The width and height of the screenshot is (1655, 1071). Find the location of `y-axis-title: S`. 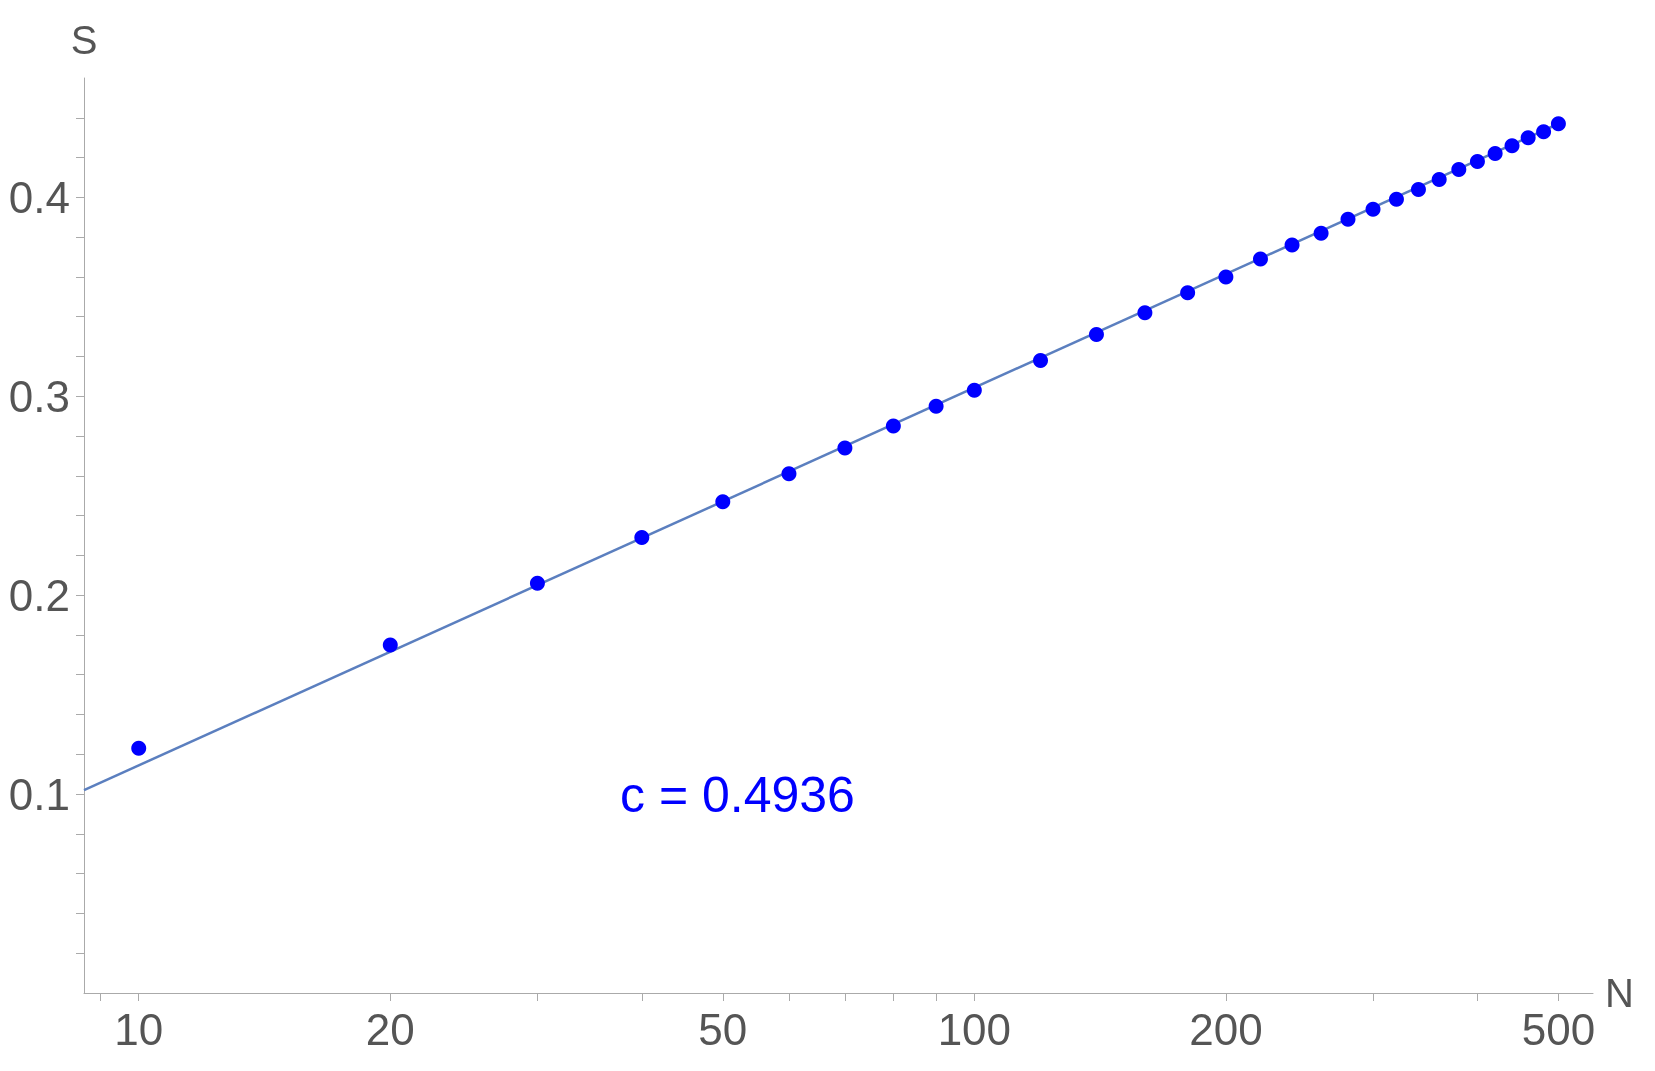

y-axis-title: S is located at coordinates (84, 40).